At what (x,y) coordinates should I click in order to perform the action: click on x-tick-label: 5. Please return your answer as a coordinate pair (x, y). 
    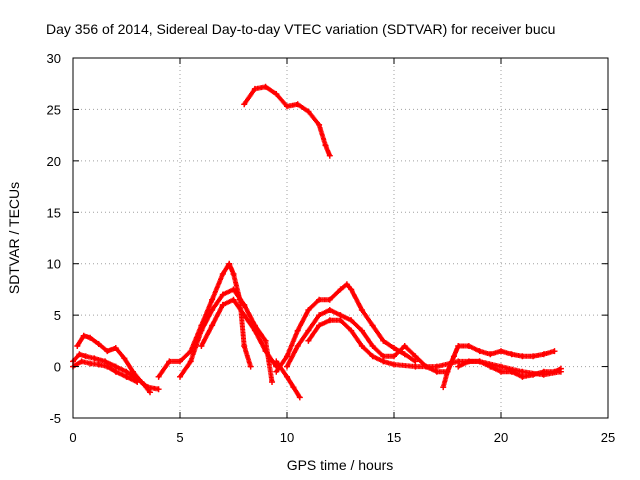
    Looking at the image, I should click on (179, 437).